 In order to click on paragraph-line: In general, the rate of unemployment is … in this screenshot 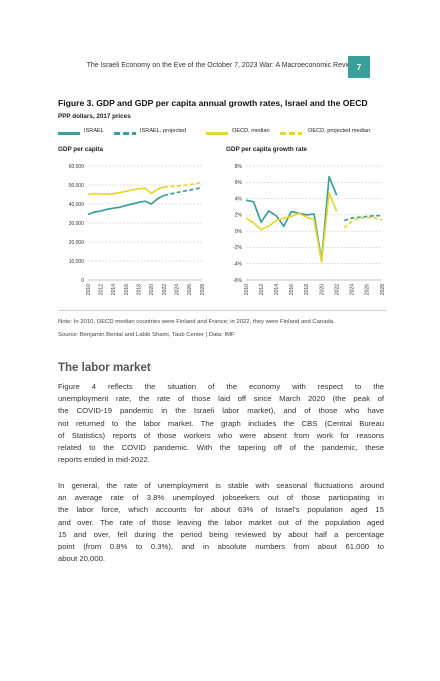, I will do `click(221, 485)`.